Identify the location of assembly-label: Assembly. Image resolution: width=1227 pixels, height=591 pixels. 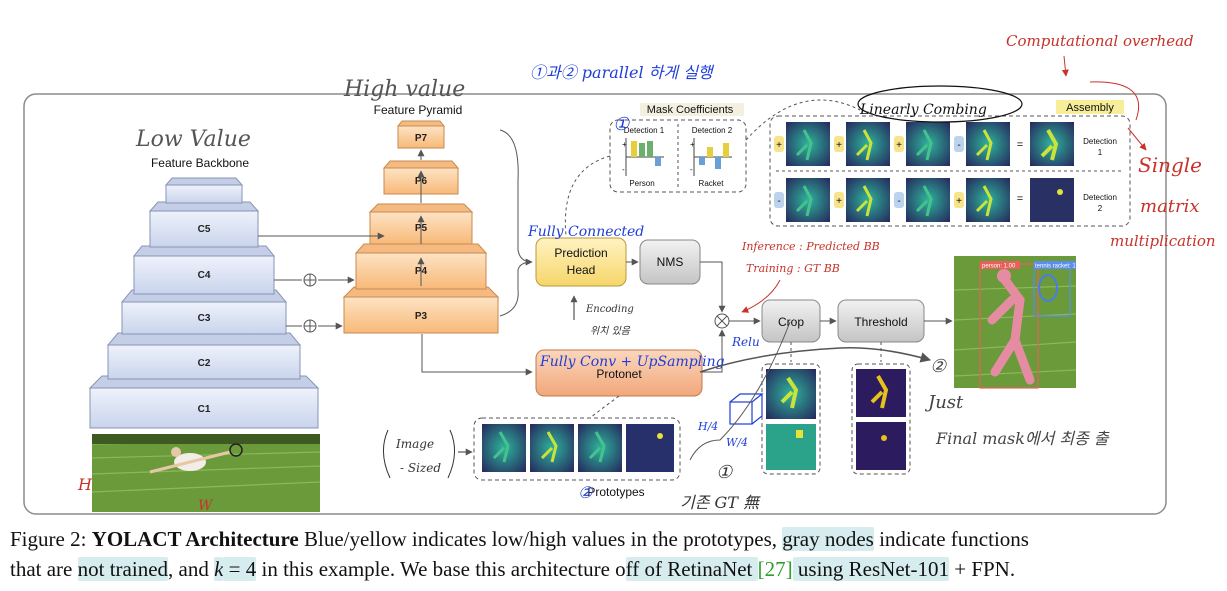
(1090, 108).